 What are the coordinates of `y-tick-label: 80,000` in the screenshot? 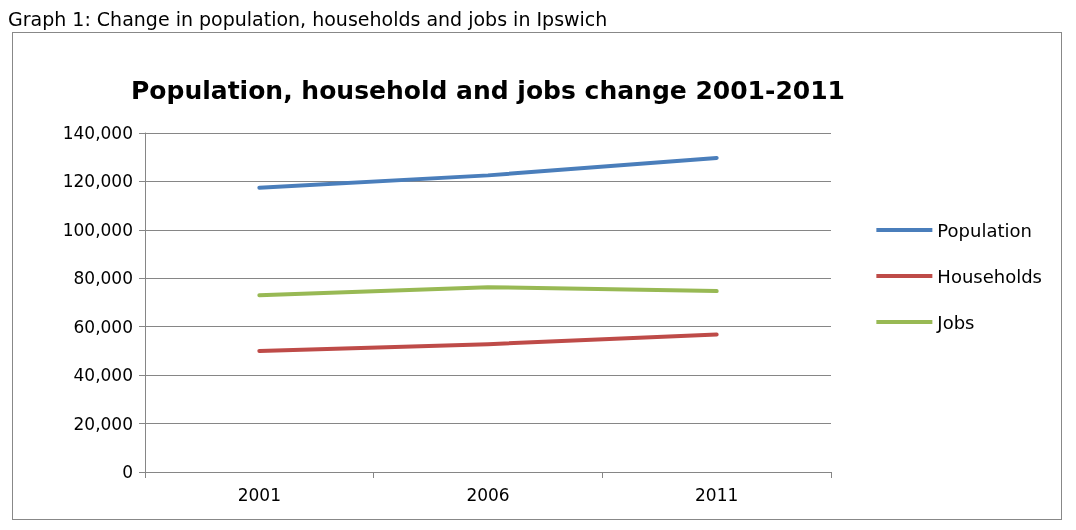 It's located at (103, 278).